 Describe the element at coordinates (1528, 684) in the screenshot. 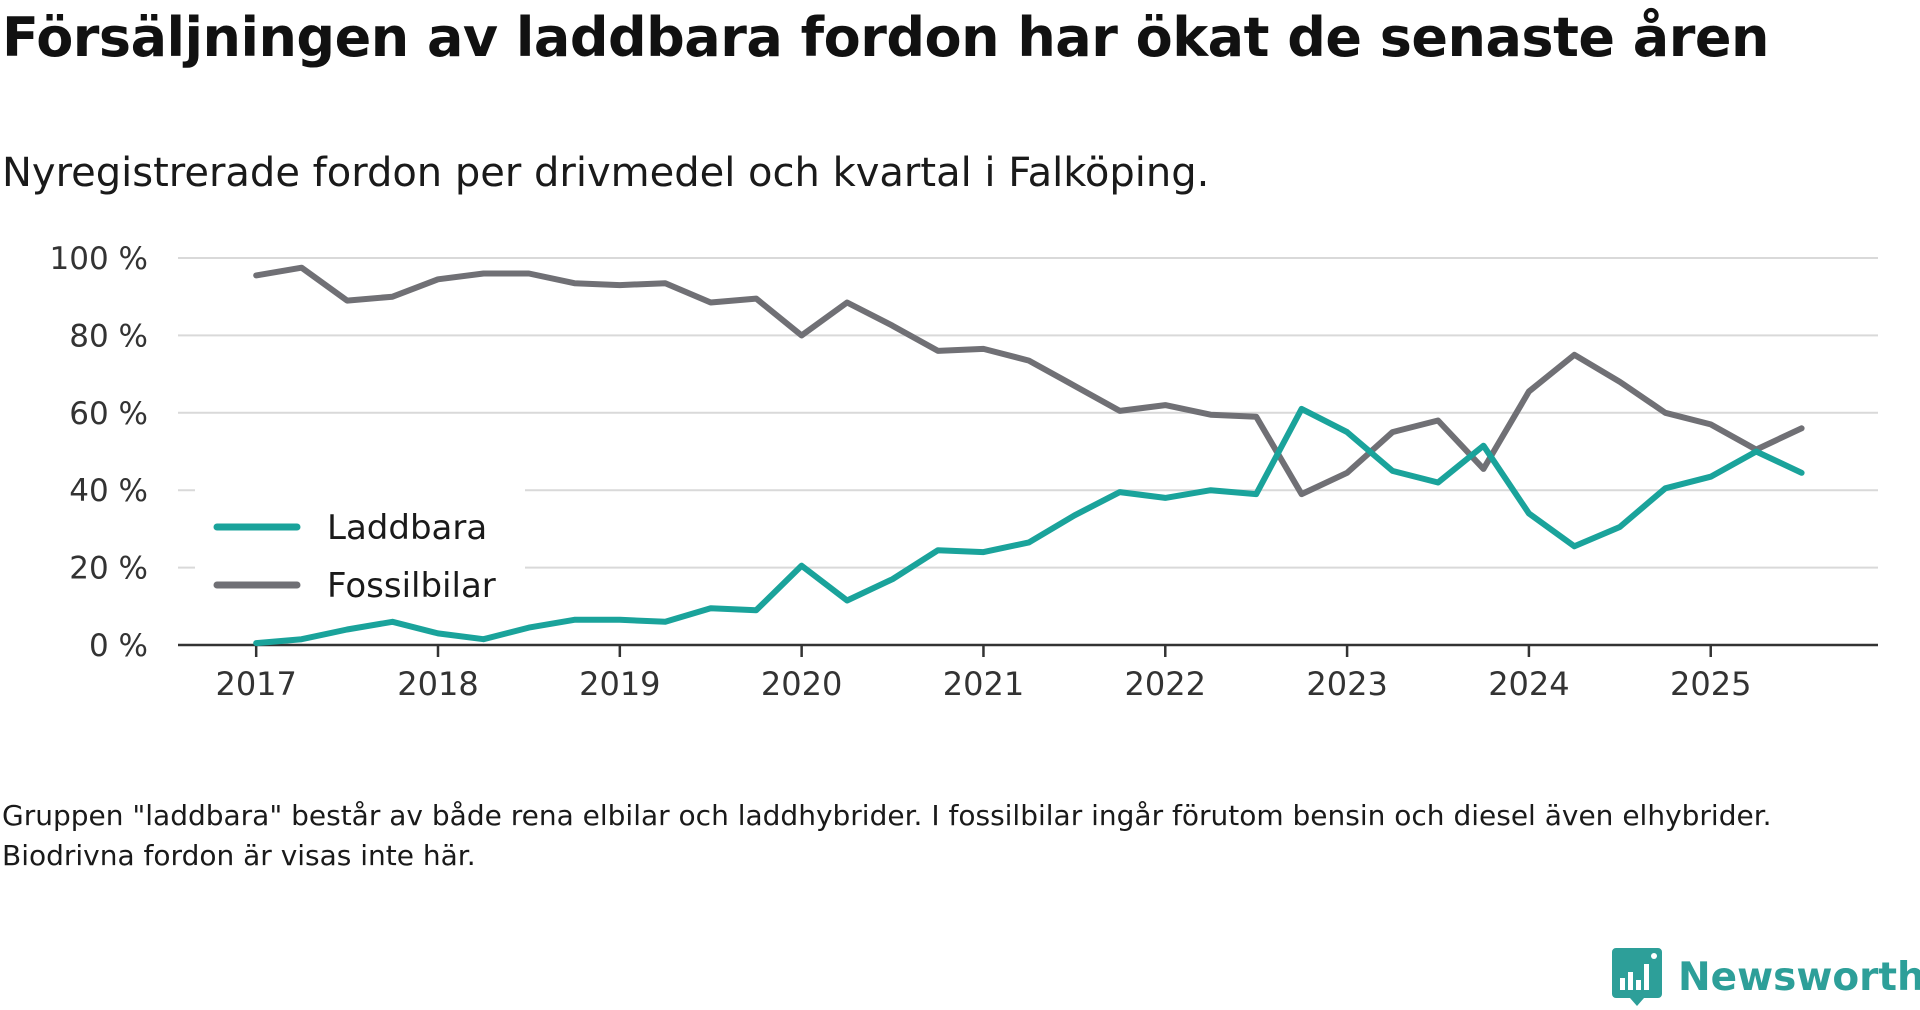

I see `x-tick-label: 2024` at that location.